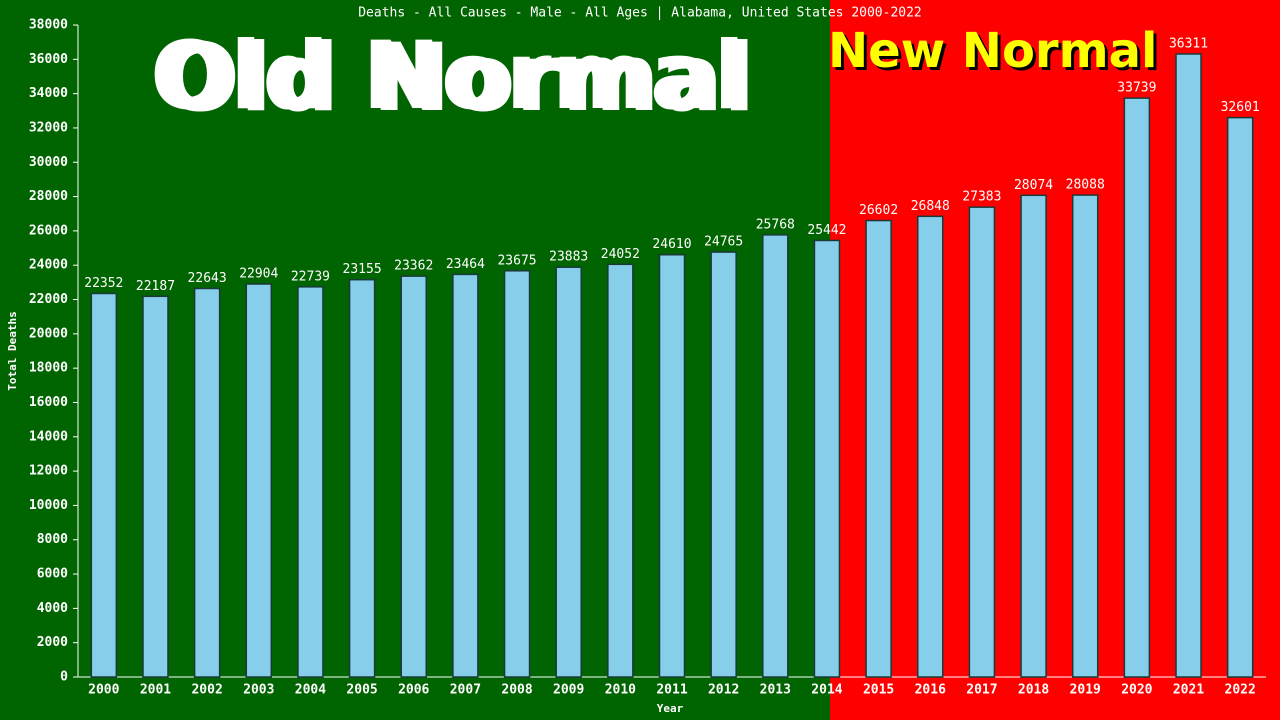 The image size is (1280, 720). I want to click on value-label: 23155, so click(362, 269).